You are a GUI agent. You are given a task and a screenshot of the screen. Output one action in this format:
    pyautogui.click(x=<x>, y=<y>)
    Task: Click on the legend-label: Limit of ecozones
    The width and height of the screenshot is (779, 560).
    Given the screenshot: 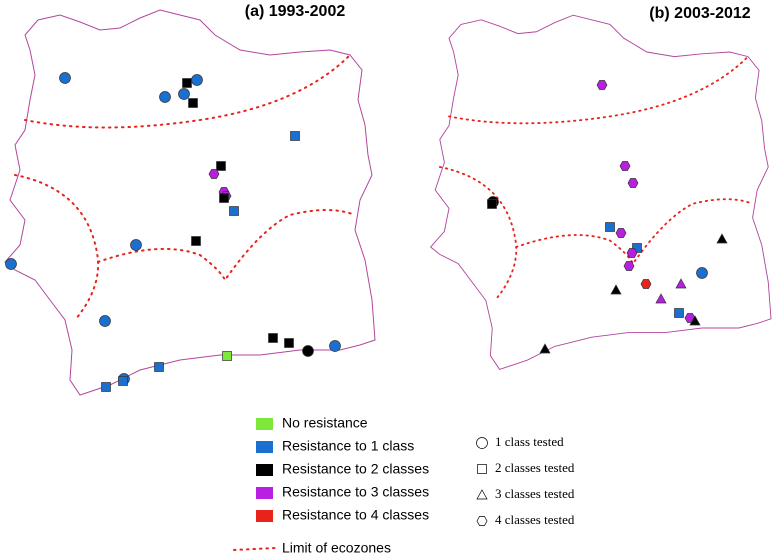 What is the action you would take?
    pyautogui.click(x=336, y=548)
    